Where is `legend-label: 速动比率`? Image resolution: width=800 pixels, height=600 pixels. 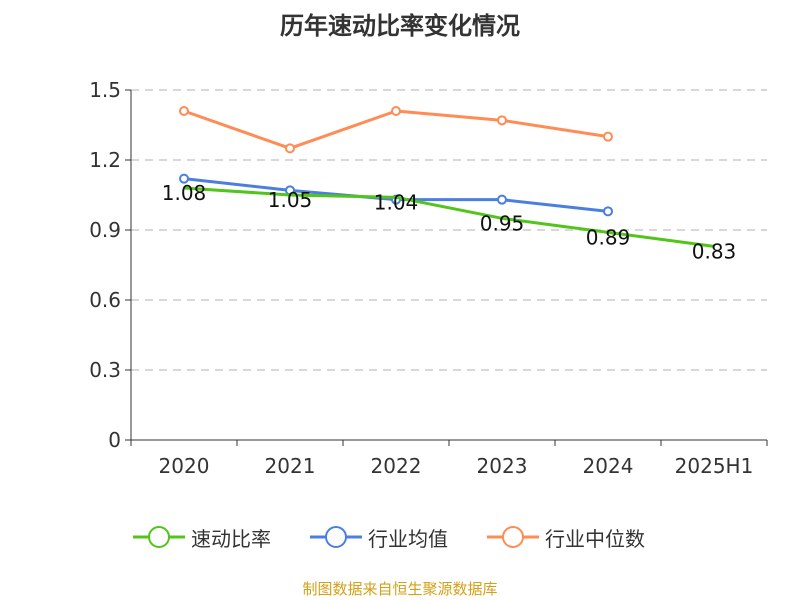 legend-label: 速动比率 is located at coordinates (231, 538).